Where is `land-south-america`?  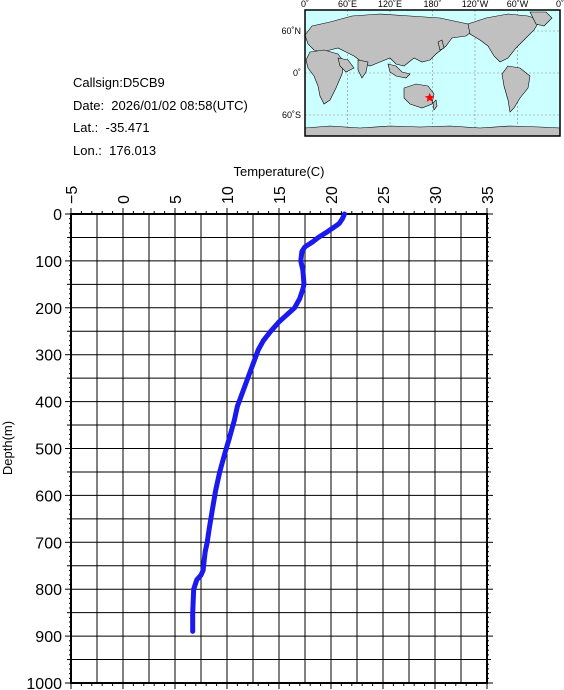
land-south-america is located at coordinates (516, 89).